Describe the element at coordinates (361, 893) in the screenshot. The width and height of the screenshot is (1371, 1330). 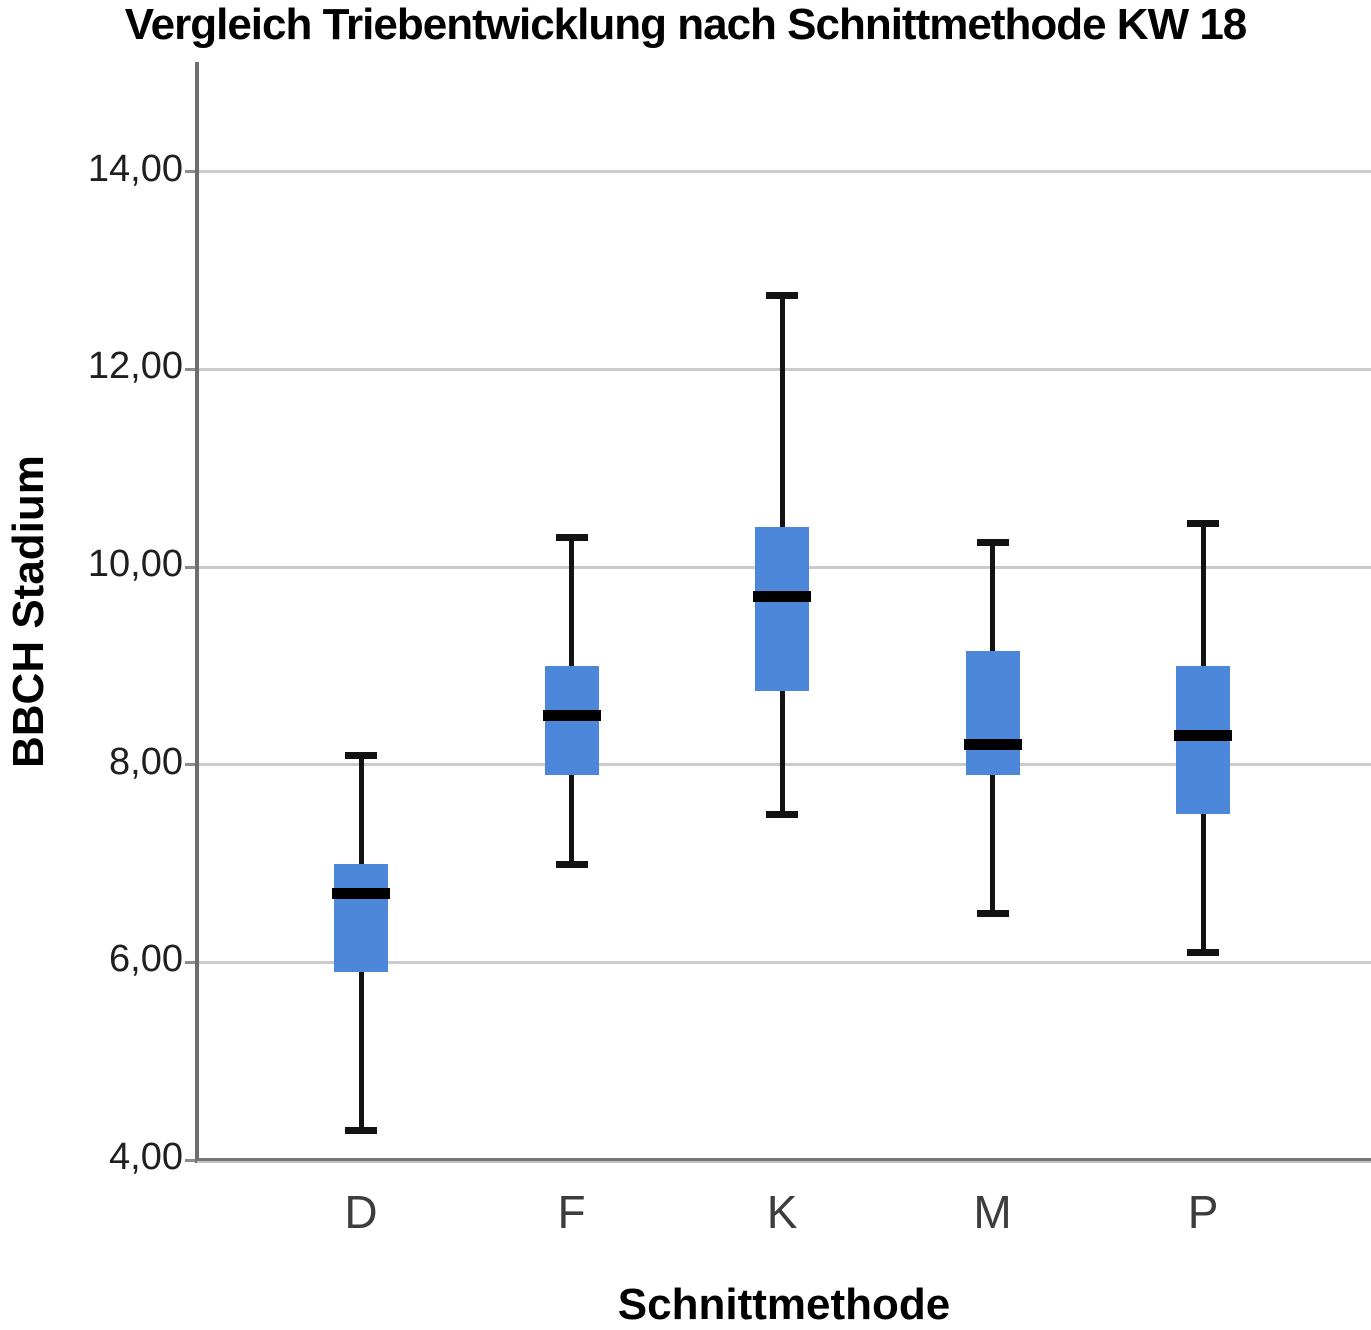
I see `median-line-D` at that location.